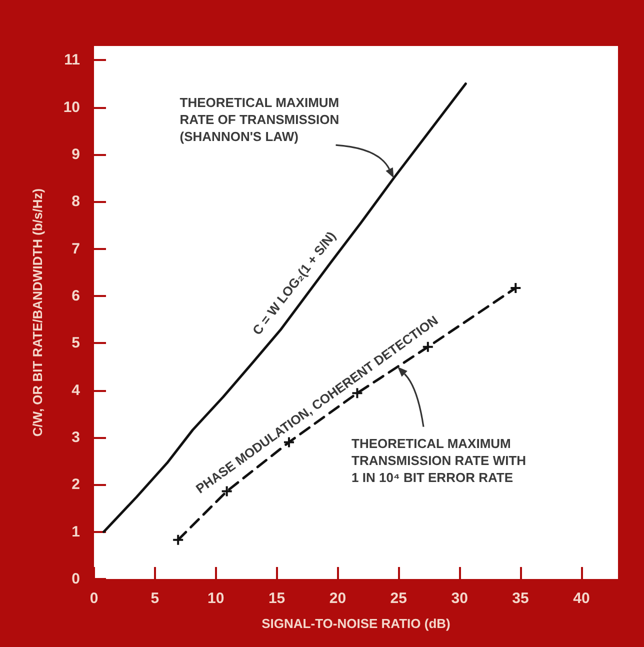 The width and height of the screenshot is (644, 647). What do you see at coordinates (398, 598) in the screenshot?
I see `x-tick-label: 25` at bounding box center [398, 598].